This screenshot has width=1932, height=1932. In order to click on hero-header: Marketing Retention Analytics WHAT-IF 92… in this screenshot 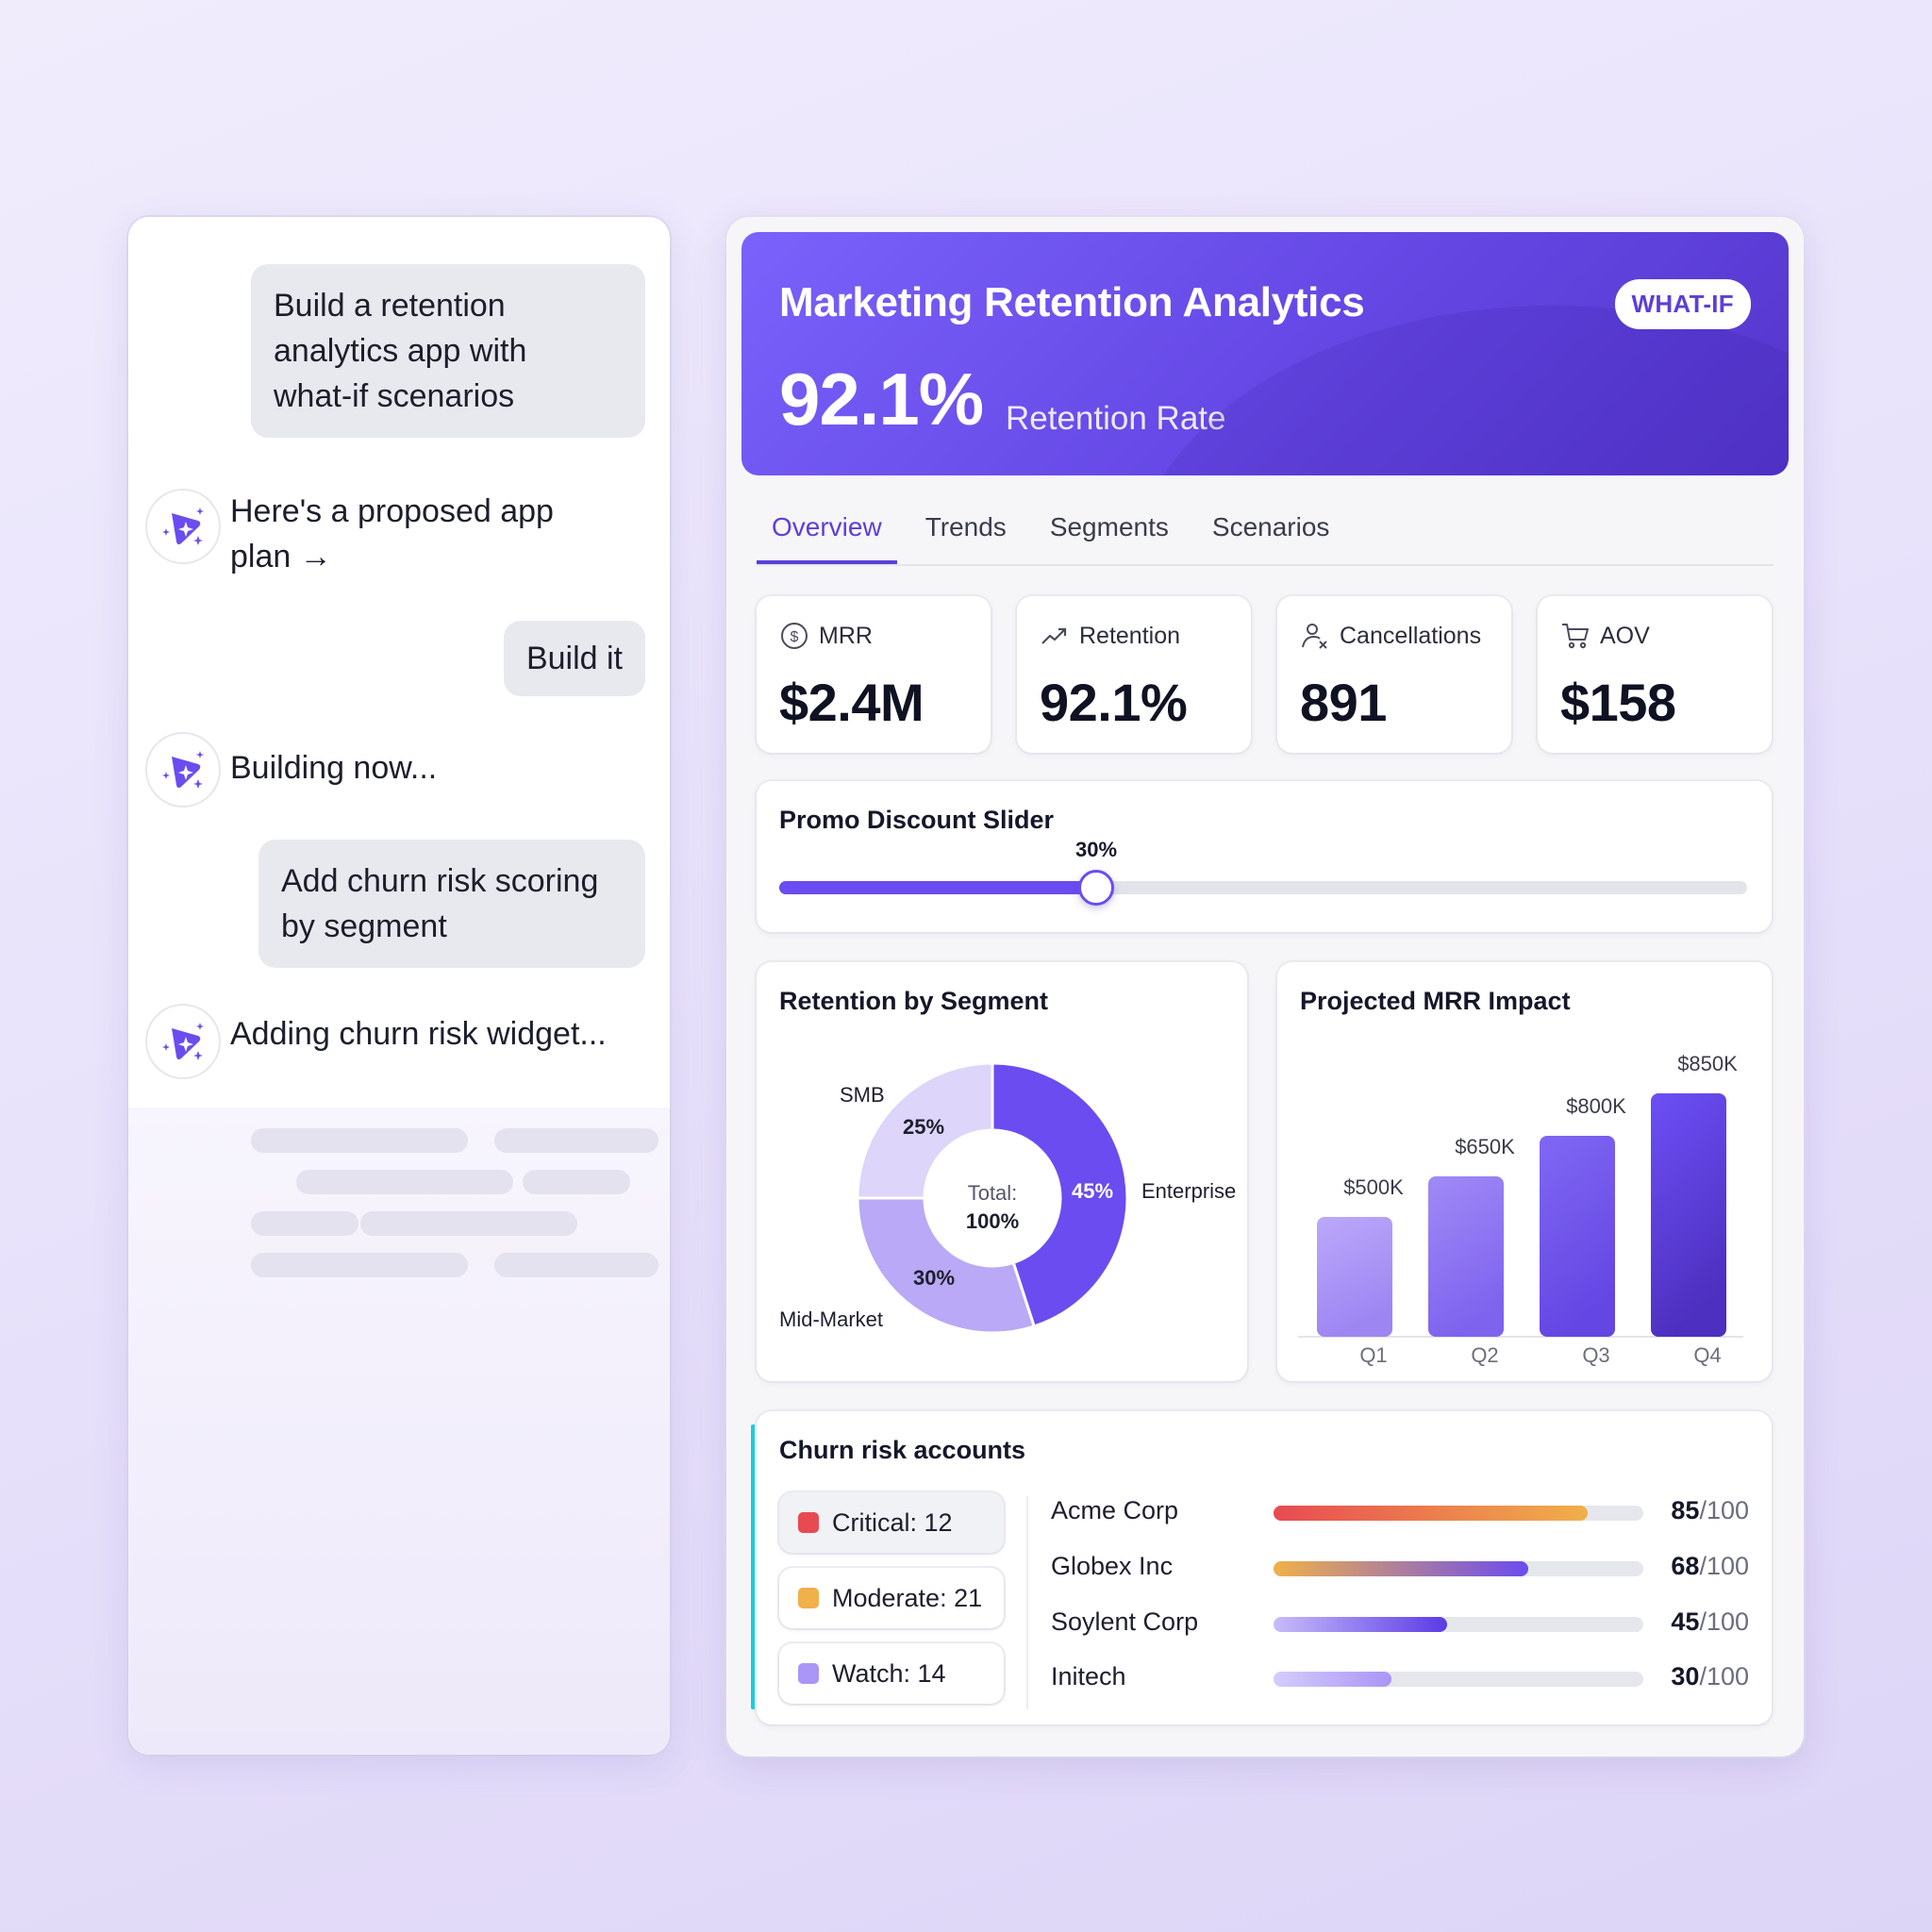, I will do `click(1265, 353)`.